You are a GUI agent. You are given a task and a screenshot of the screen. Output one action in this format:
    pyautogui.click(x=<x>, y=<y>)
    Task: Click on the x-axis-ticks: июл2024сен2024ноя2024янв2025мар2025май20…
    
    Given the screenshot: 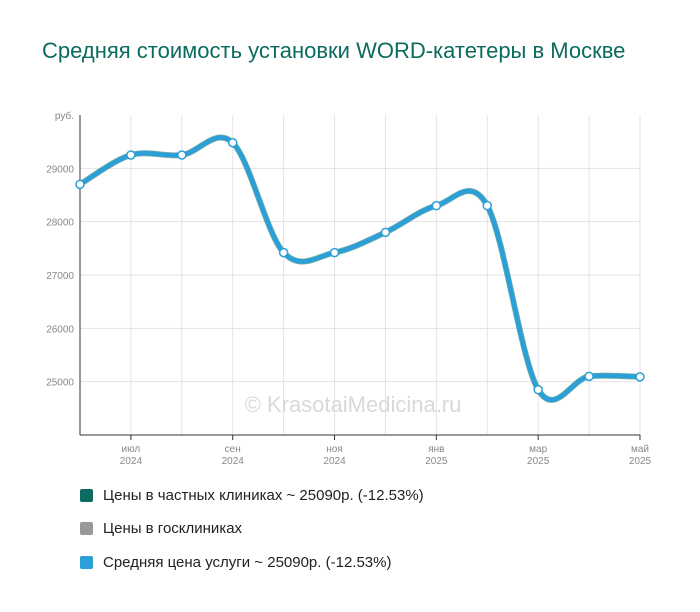 What is the action you would take?
    pyautogui.click(x=386, y=451)
    